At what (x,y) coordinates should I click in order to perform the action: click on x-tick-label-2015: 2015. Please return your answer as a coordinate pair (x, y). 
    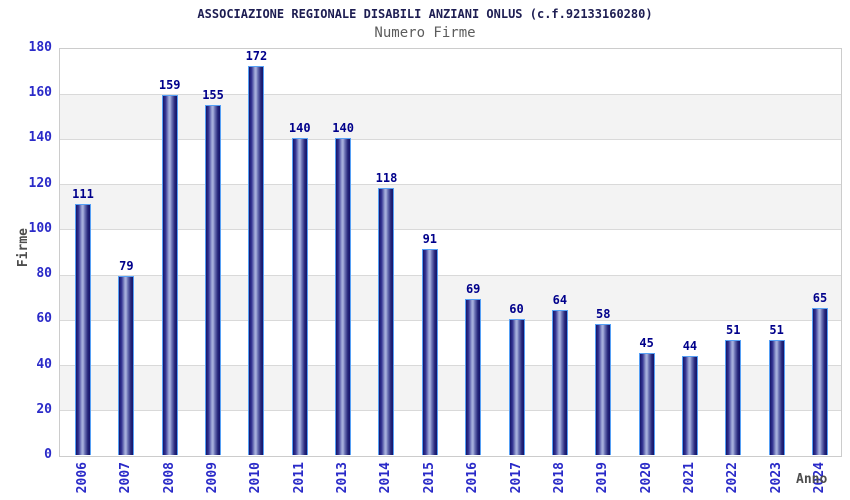
    Looking at the image, I should click on (429, 478).